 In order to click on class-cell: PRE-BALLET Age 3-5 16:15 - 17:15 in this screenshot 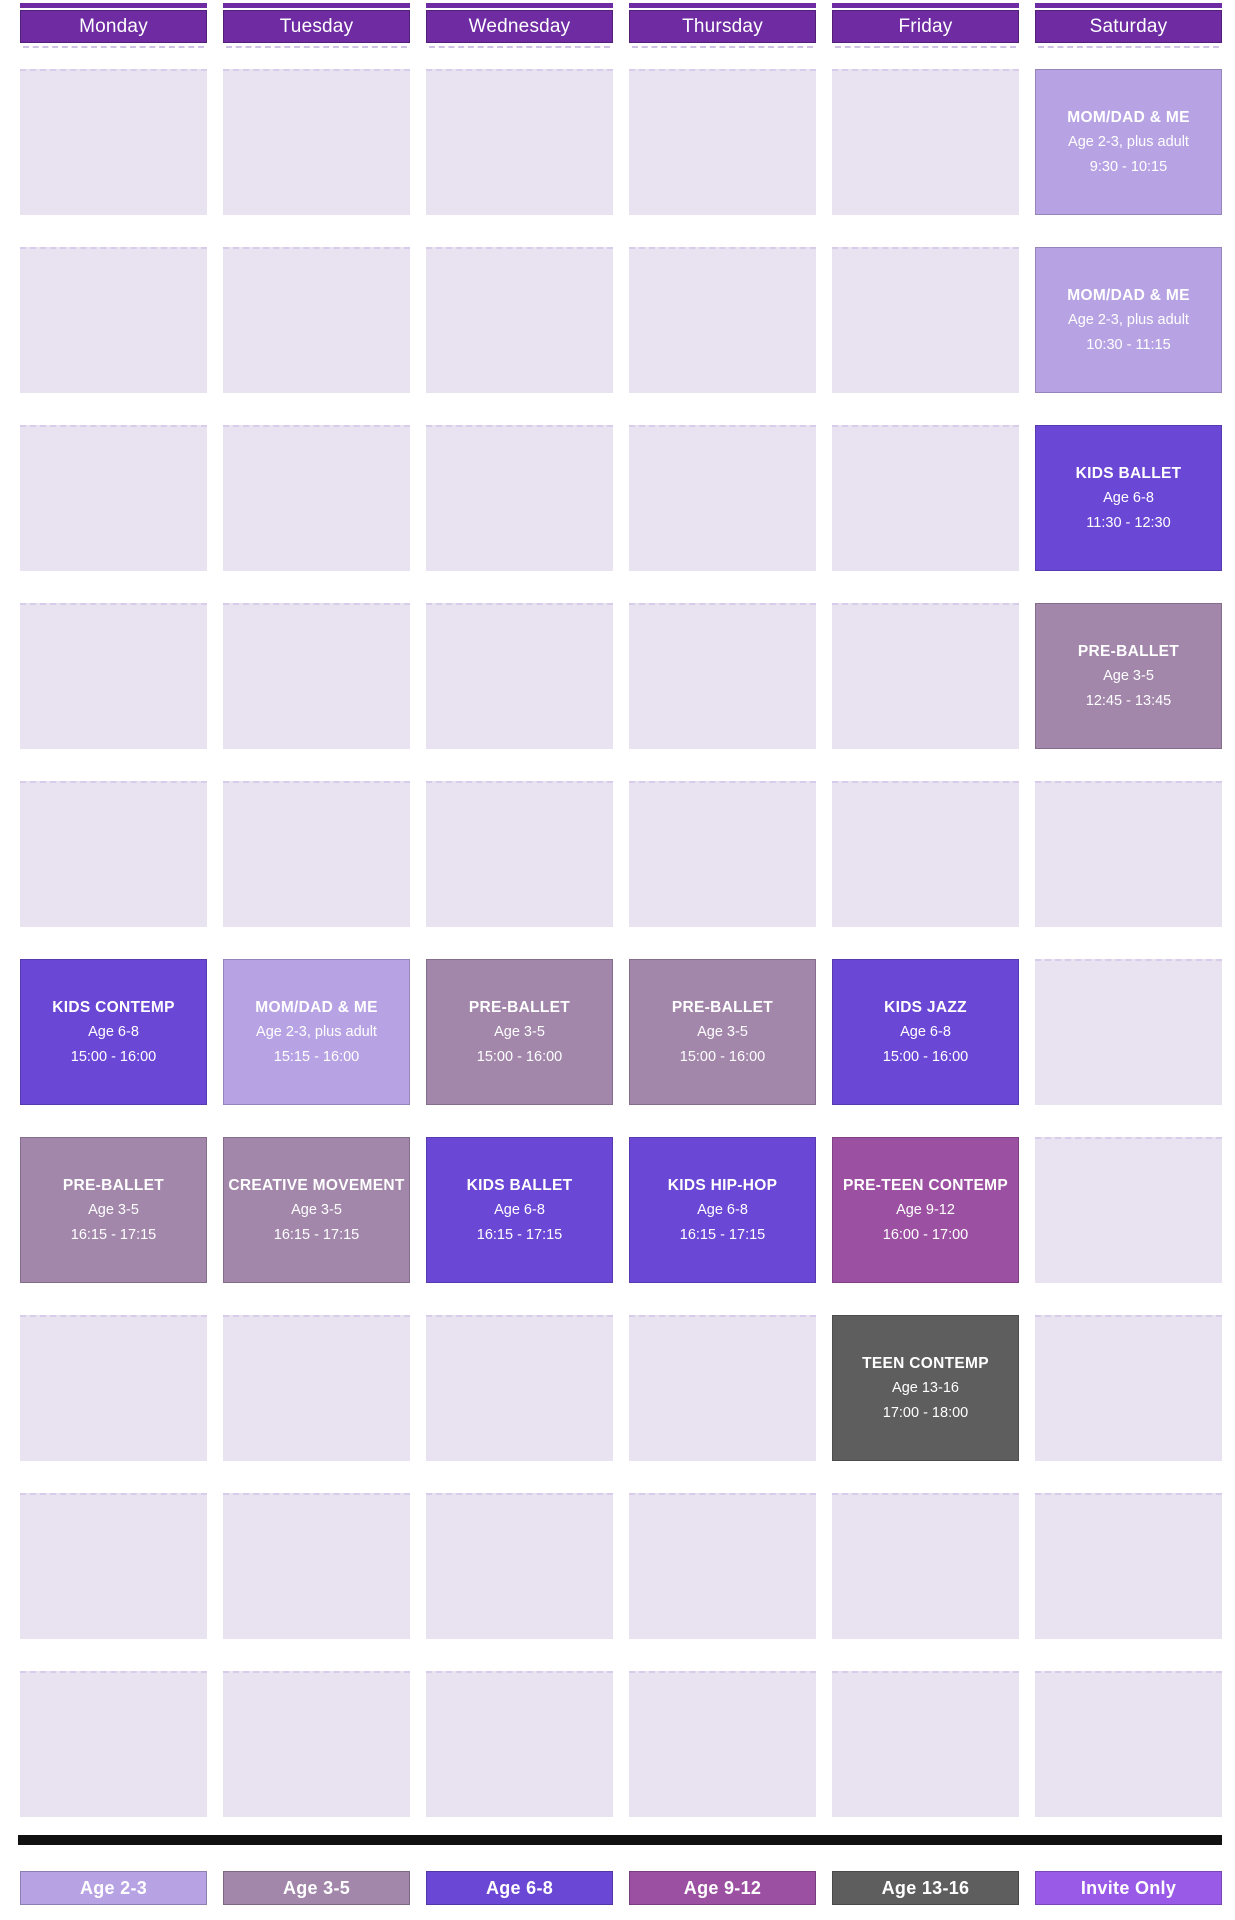, I will do `click(113, 1210)`.